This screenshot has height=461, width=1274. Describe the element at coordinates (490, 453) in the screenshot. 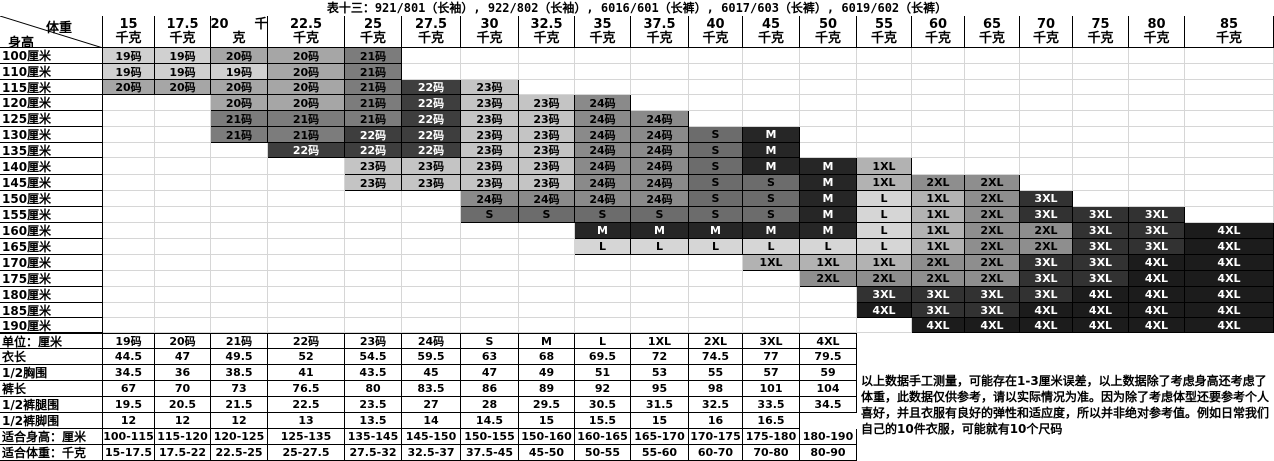

I see `measurement-cell: 37.5-45` at that location.